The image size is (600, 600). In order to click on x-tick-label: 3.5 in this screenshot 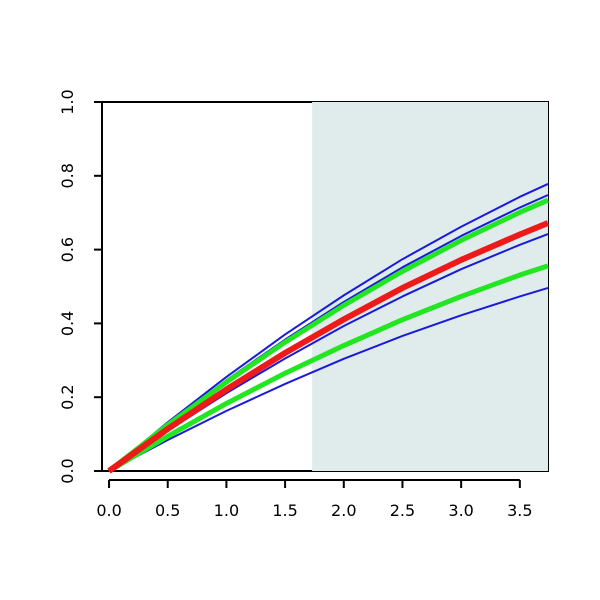, I will do `click(519, 510)`.